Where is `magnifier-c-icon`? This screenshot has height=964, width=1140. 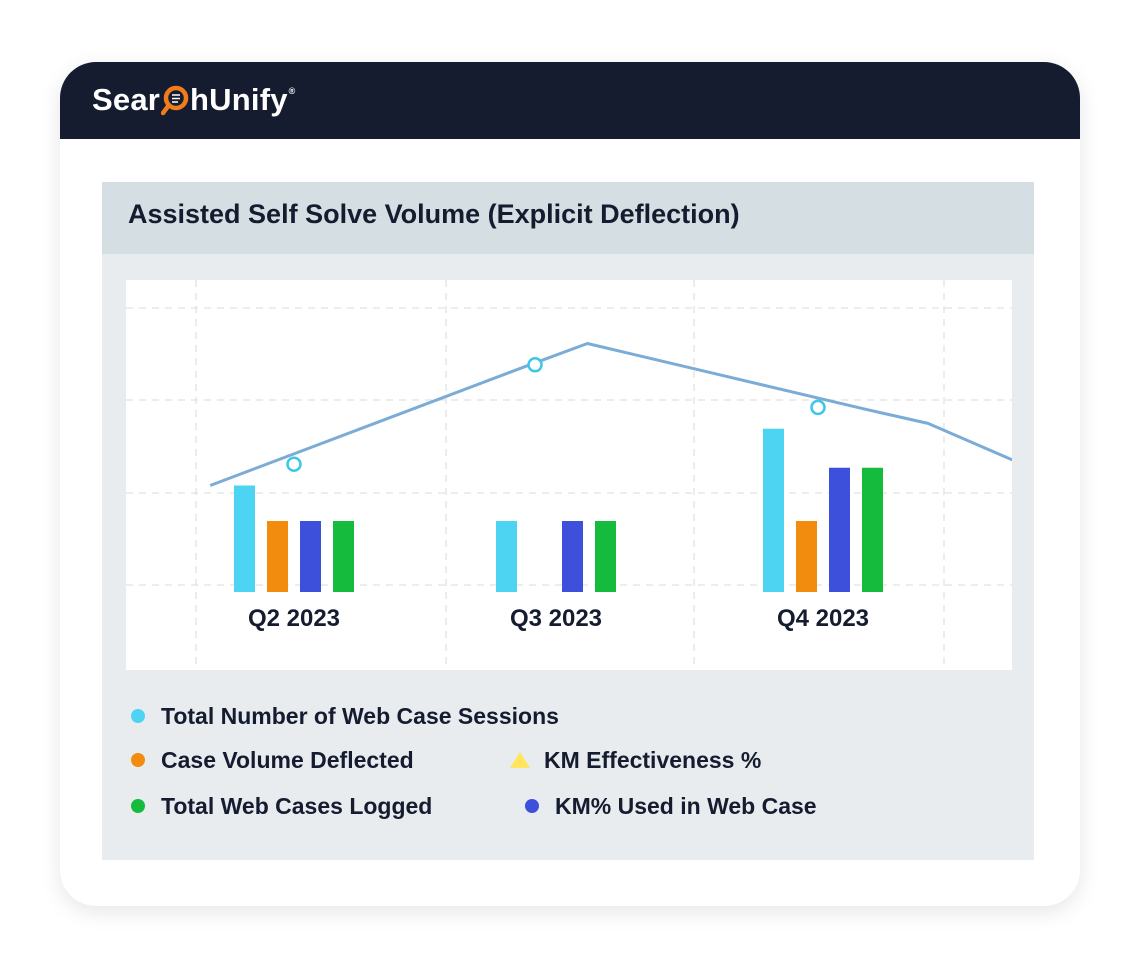
magnifier-c-icon is located at coordinates (174, 100).